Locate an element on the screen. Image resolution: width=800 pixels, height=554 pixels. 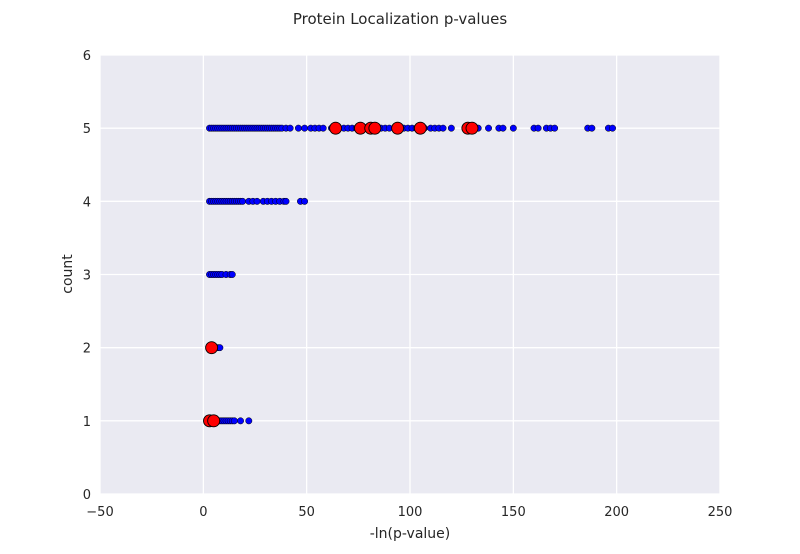
y-tick-label: 2 is located at coordinates (87, 349).